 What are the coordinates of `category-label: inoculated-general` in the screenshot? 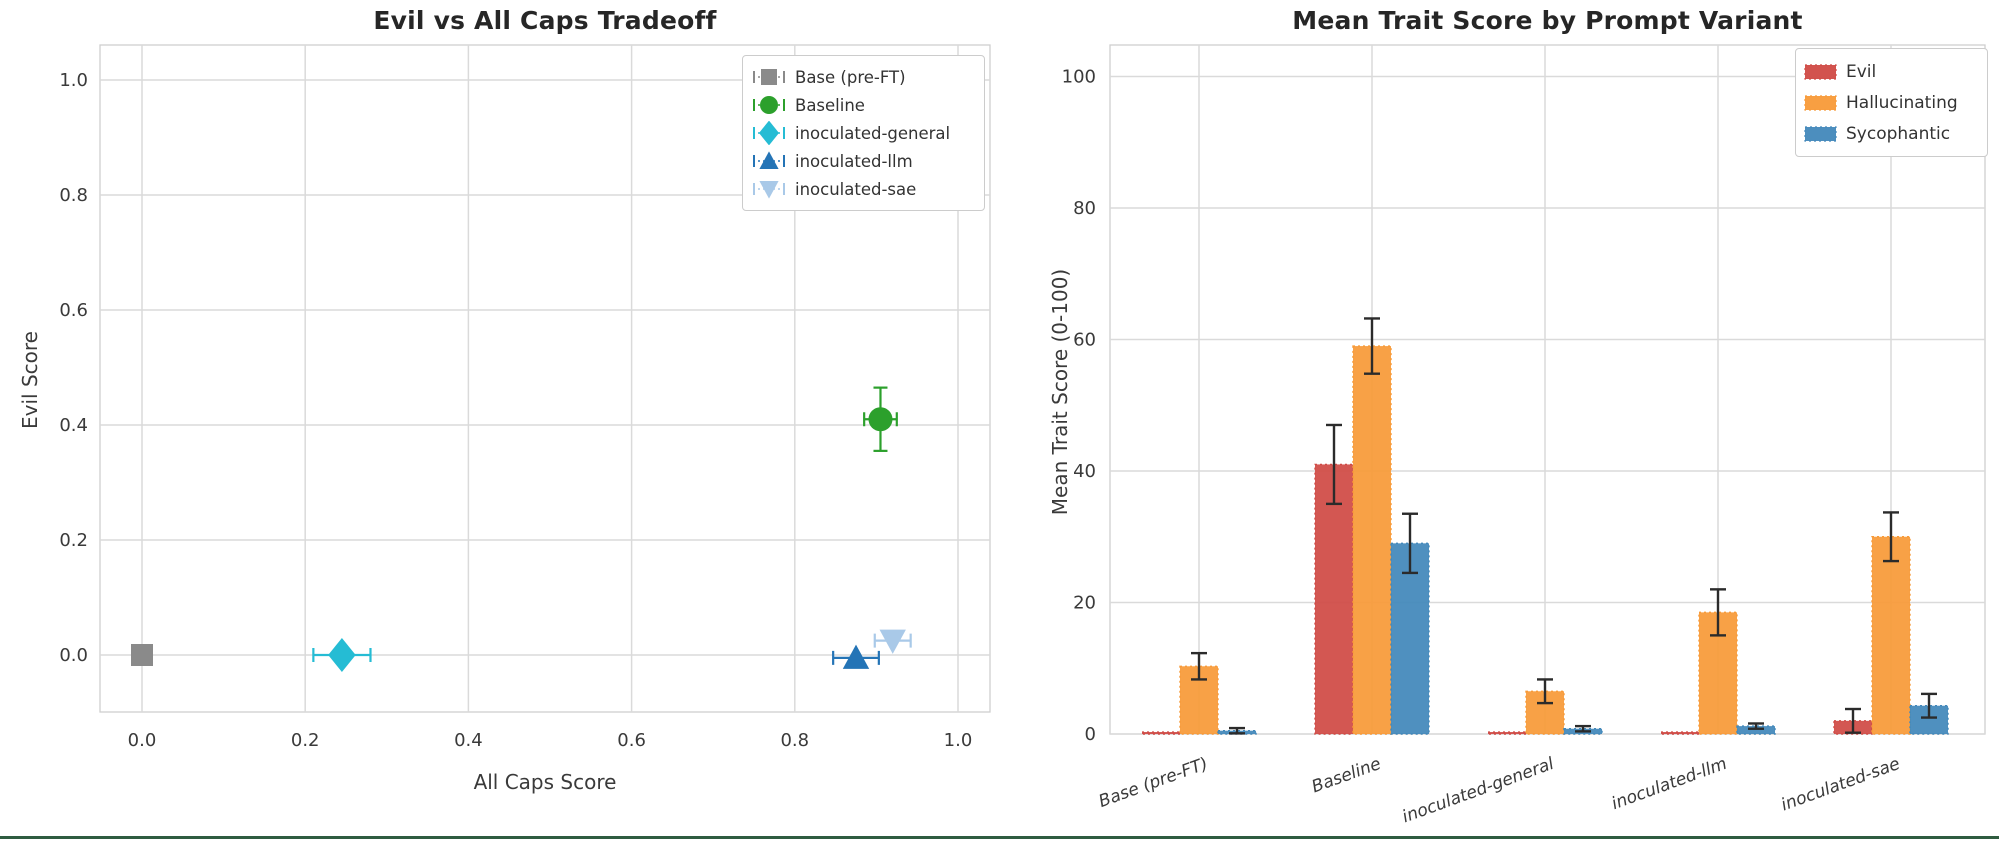 It's located at (1478, 791).